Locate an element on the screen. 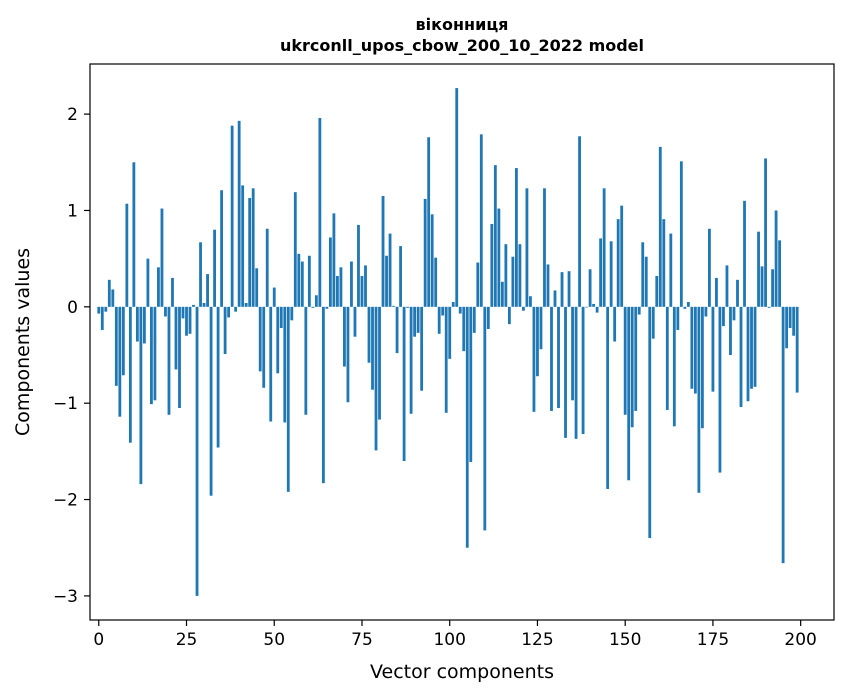  y-tick-label: −1 is located at coordinates (65, 404).